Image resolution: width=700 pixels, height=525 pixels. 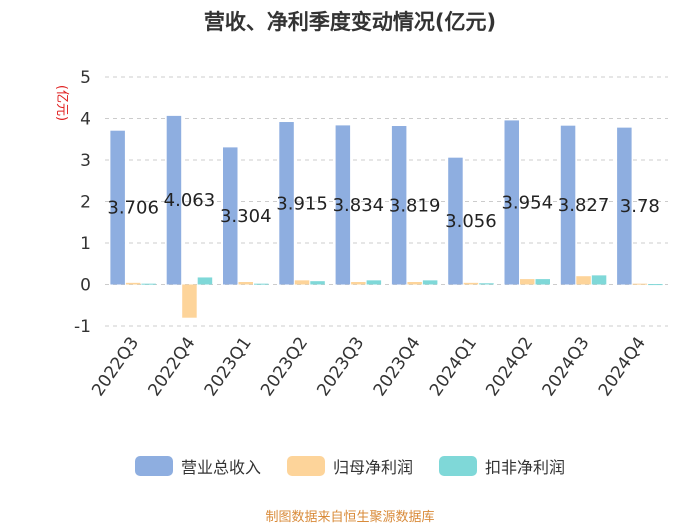 What do you see at coordinates (622, 366) in the screenshot?
I see `x-tick-label: 2024Q4` at bounding box center [622, 366].